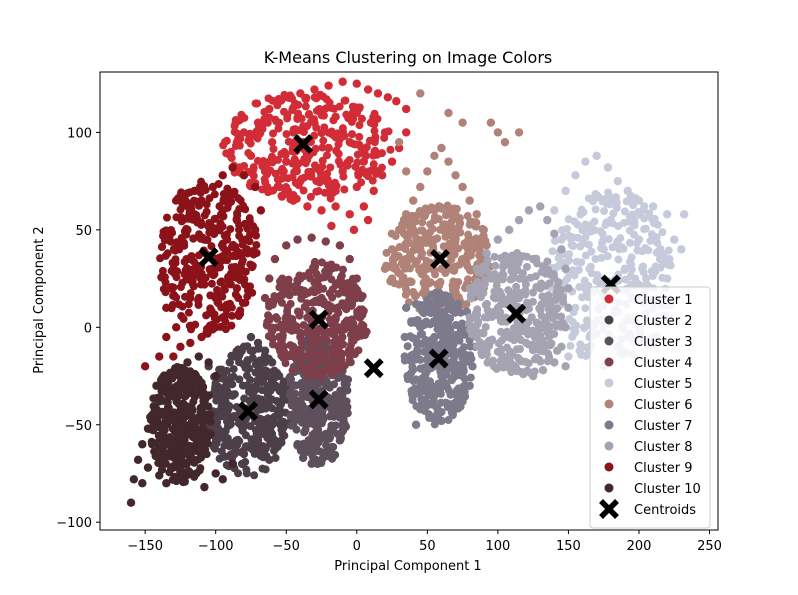 This screenshot has width=798, height=595. What do you see at coordinates (208, 257) in the screenshot?
I see `centroid-marker` at bounding box center [208, 257].